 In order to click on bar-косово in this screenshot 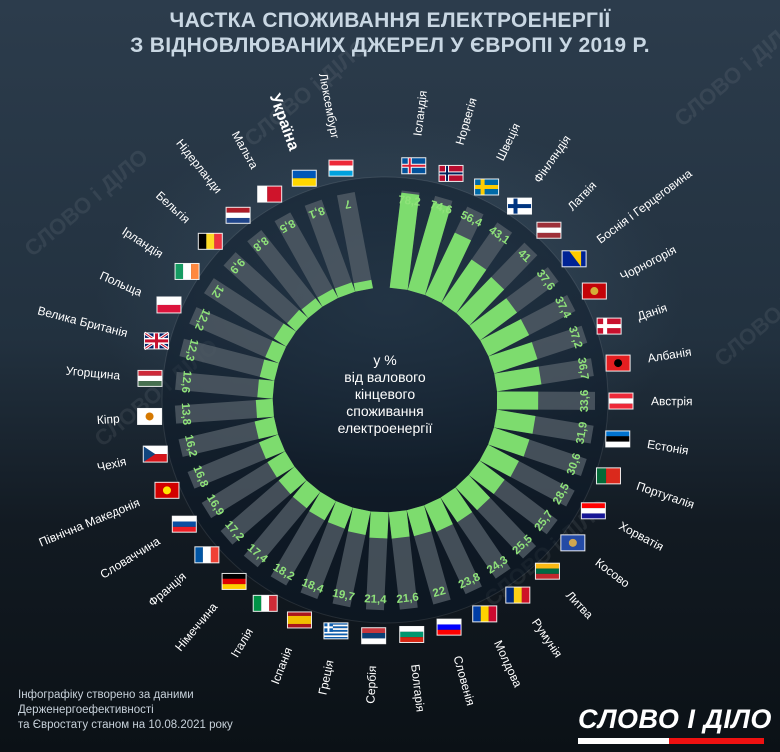, I will do `click(486, 477)`.